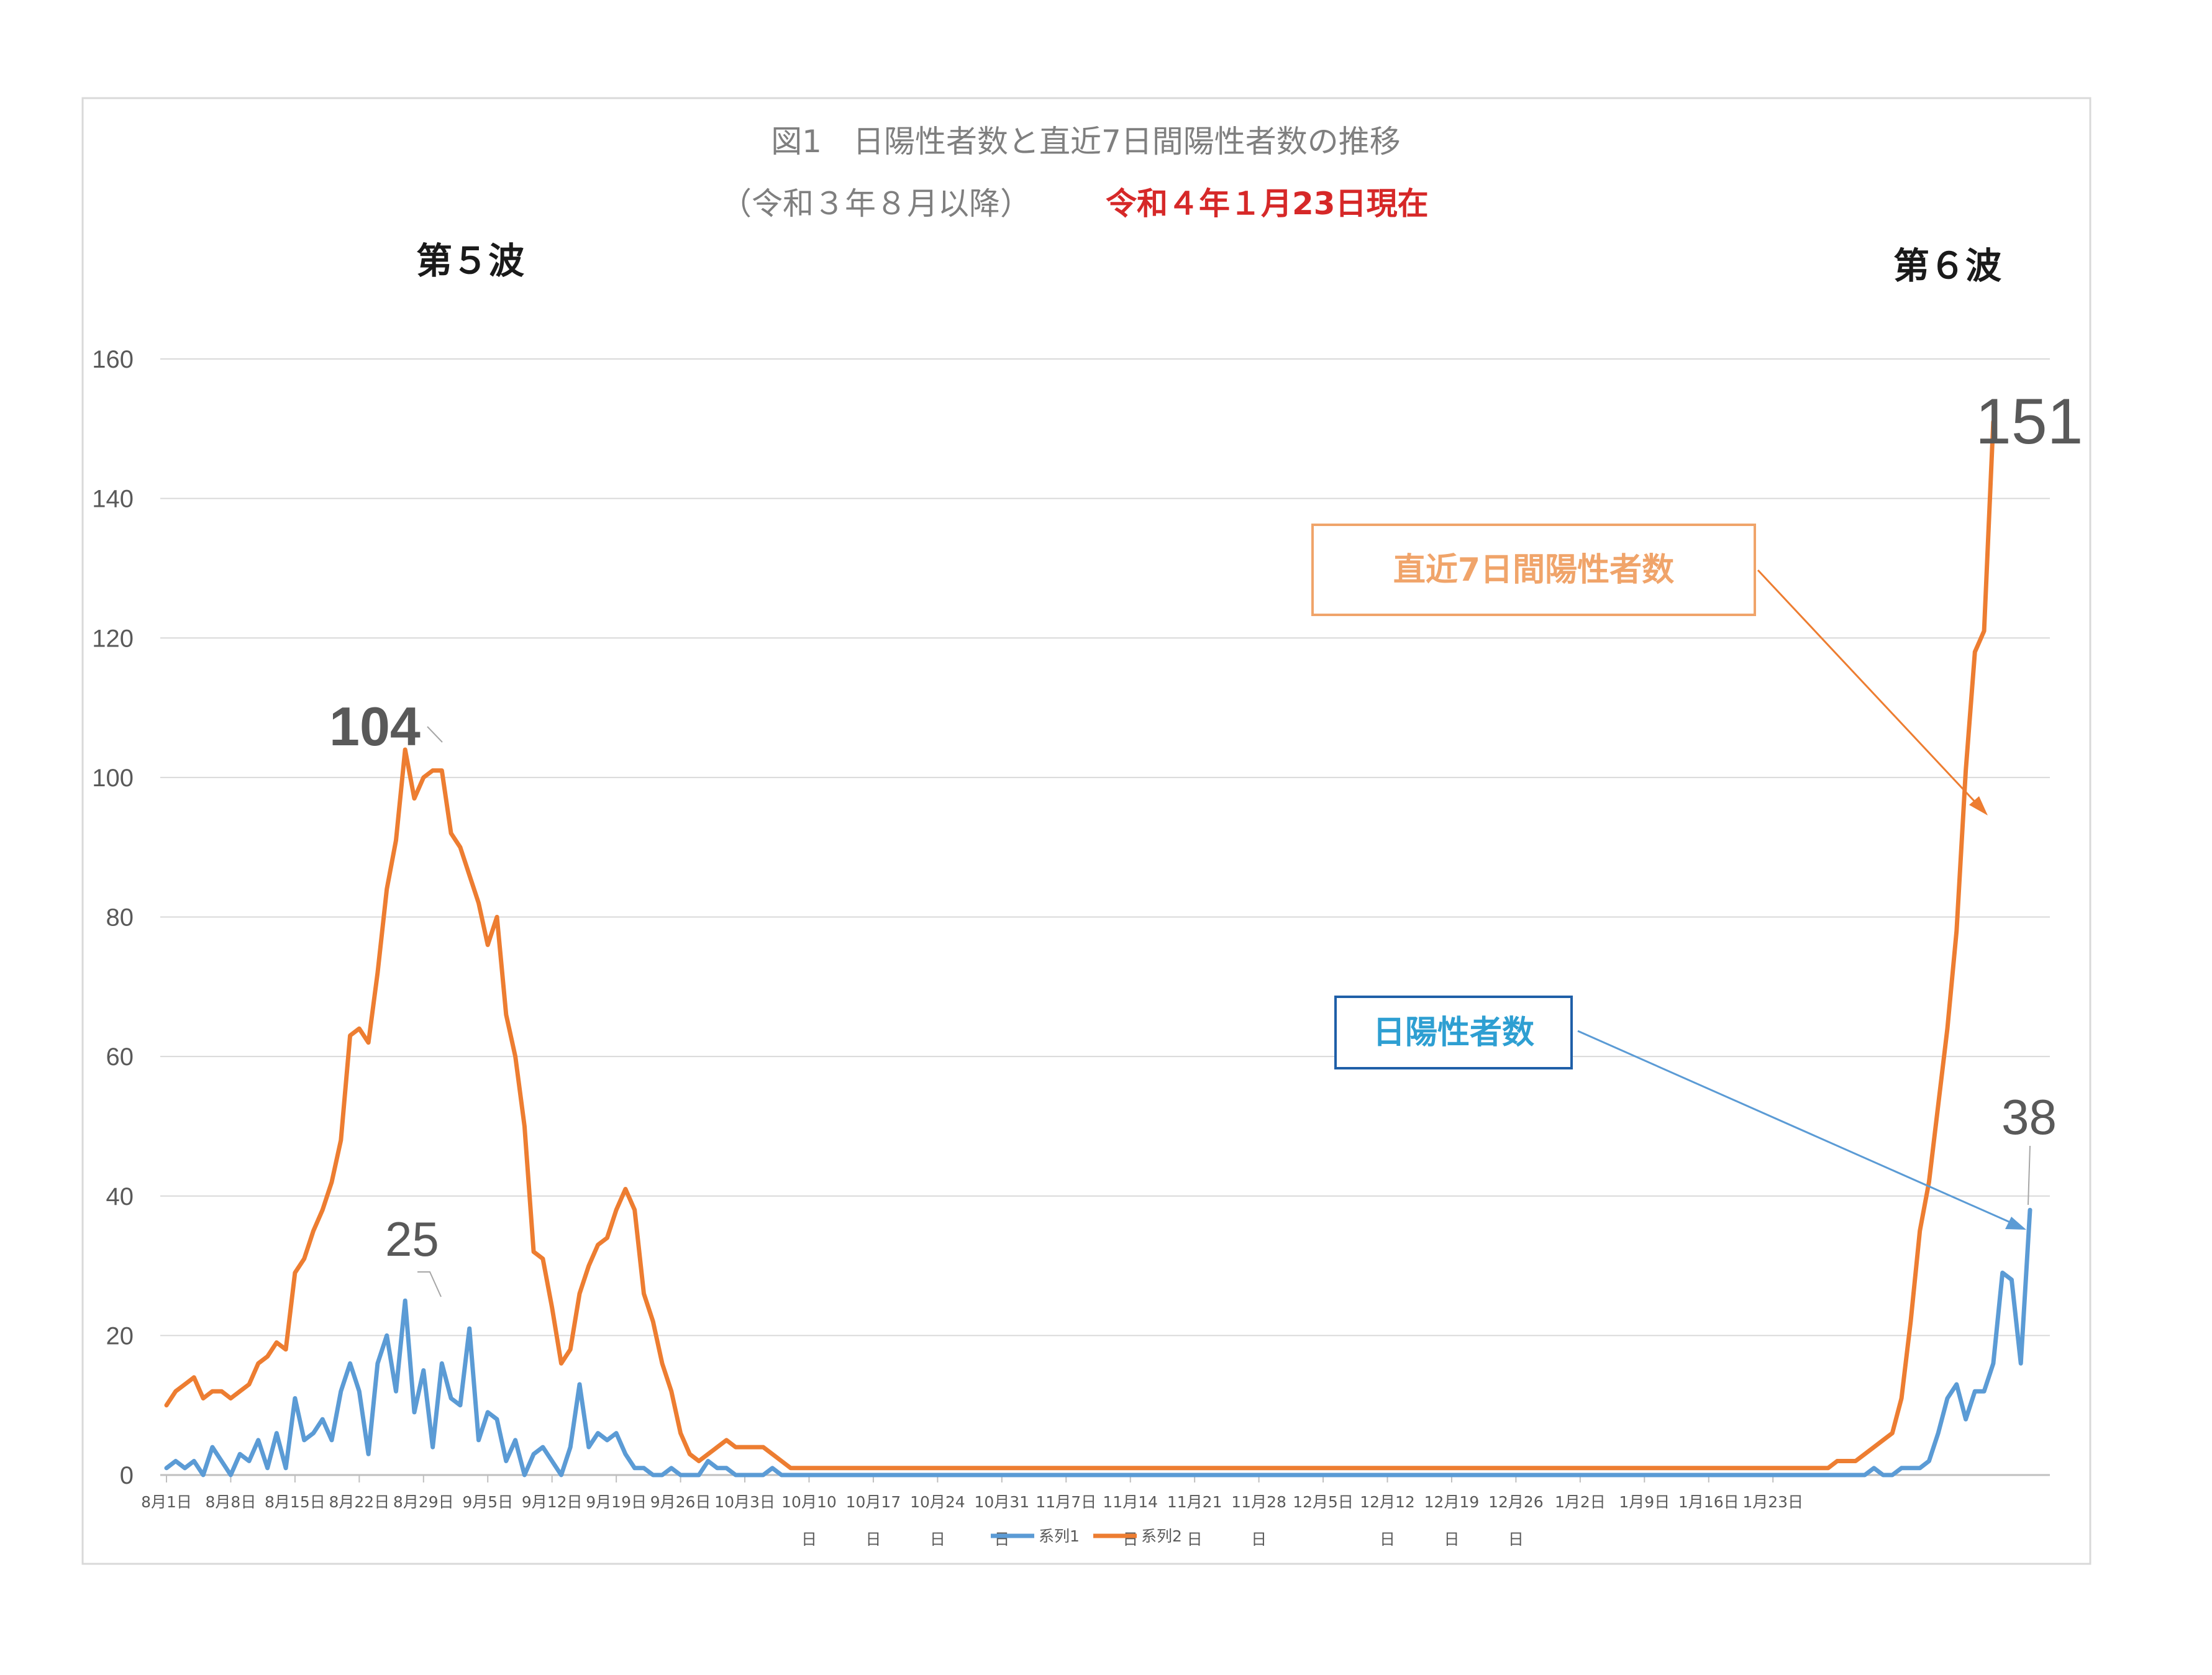 The height and width of the screenshot is (1675, 2212). Describe the element at coordinates (876, 204) in the screenshot. I see `chart-title-line2: （令和３年８月以降）` at that location.